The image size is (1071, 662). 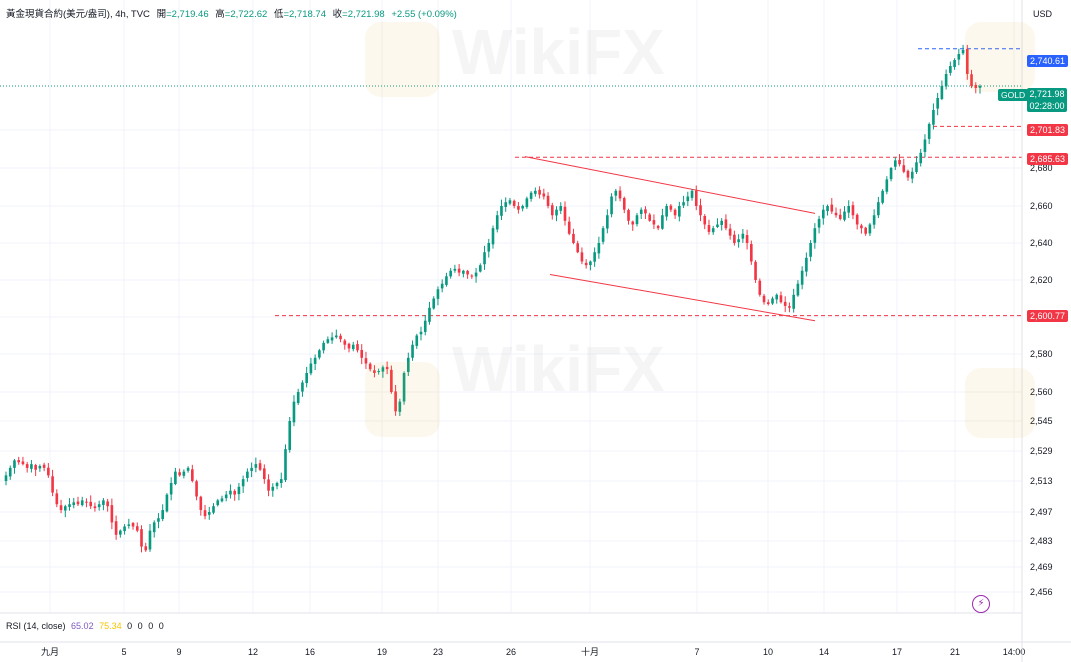 What do you see at coordinates (1048, 130) in the screenshot?
I see `price-tag-2701: 2,701.83` at bounding box center [1048, 130].